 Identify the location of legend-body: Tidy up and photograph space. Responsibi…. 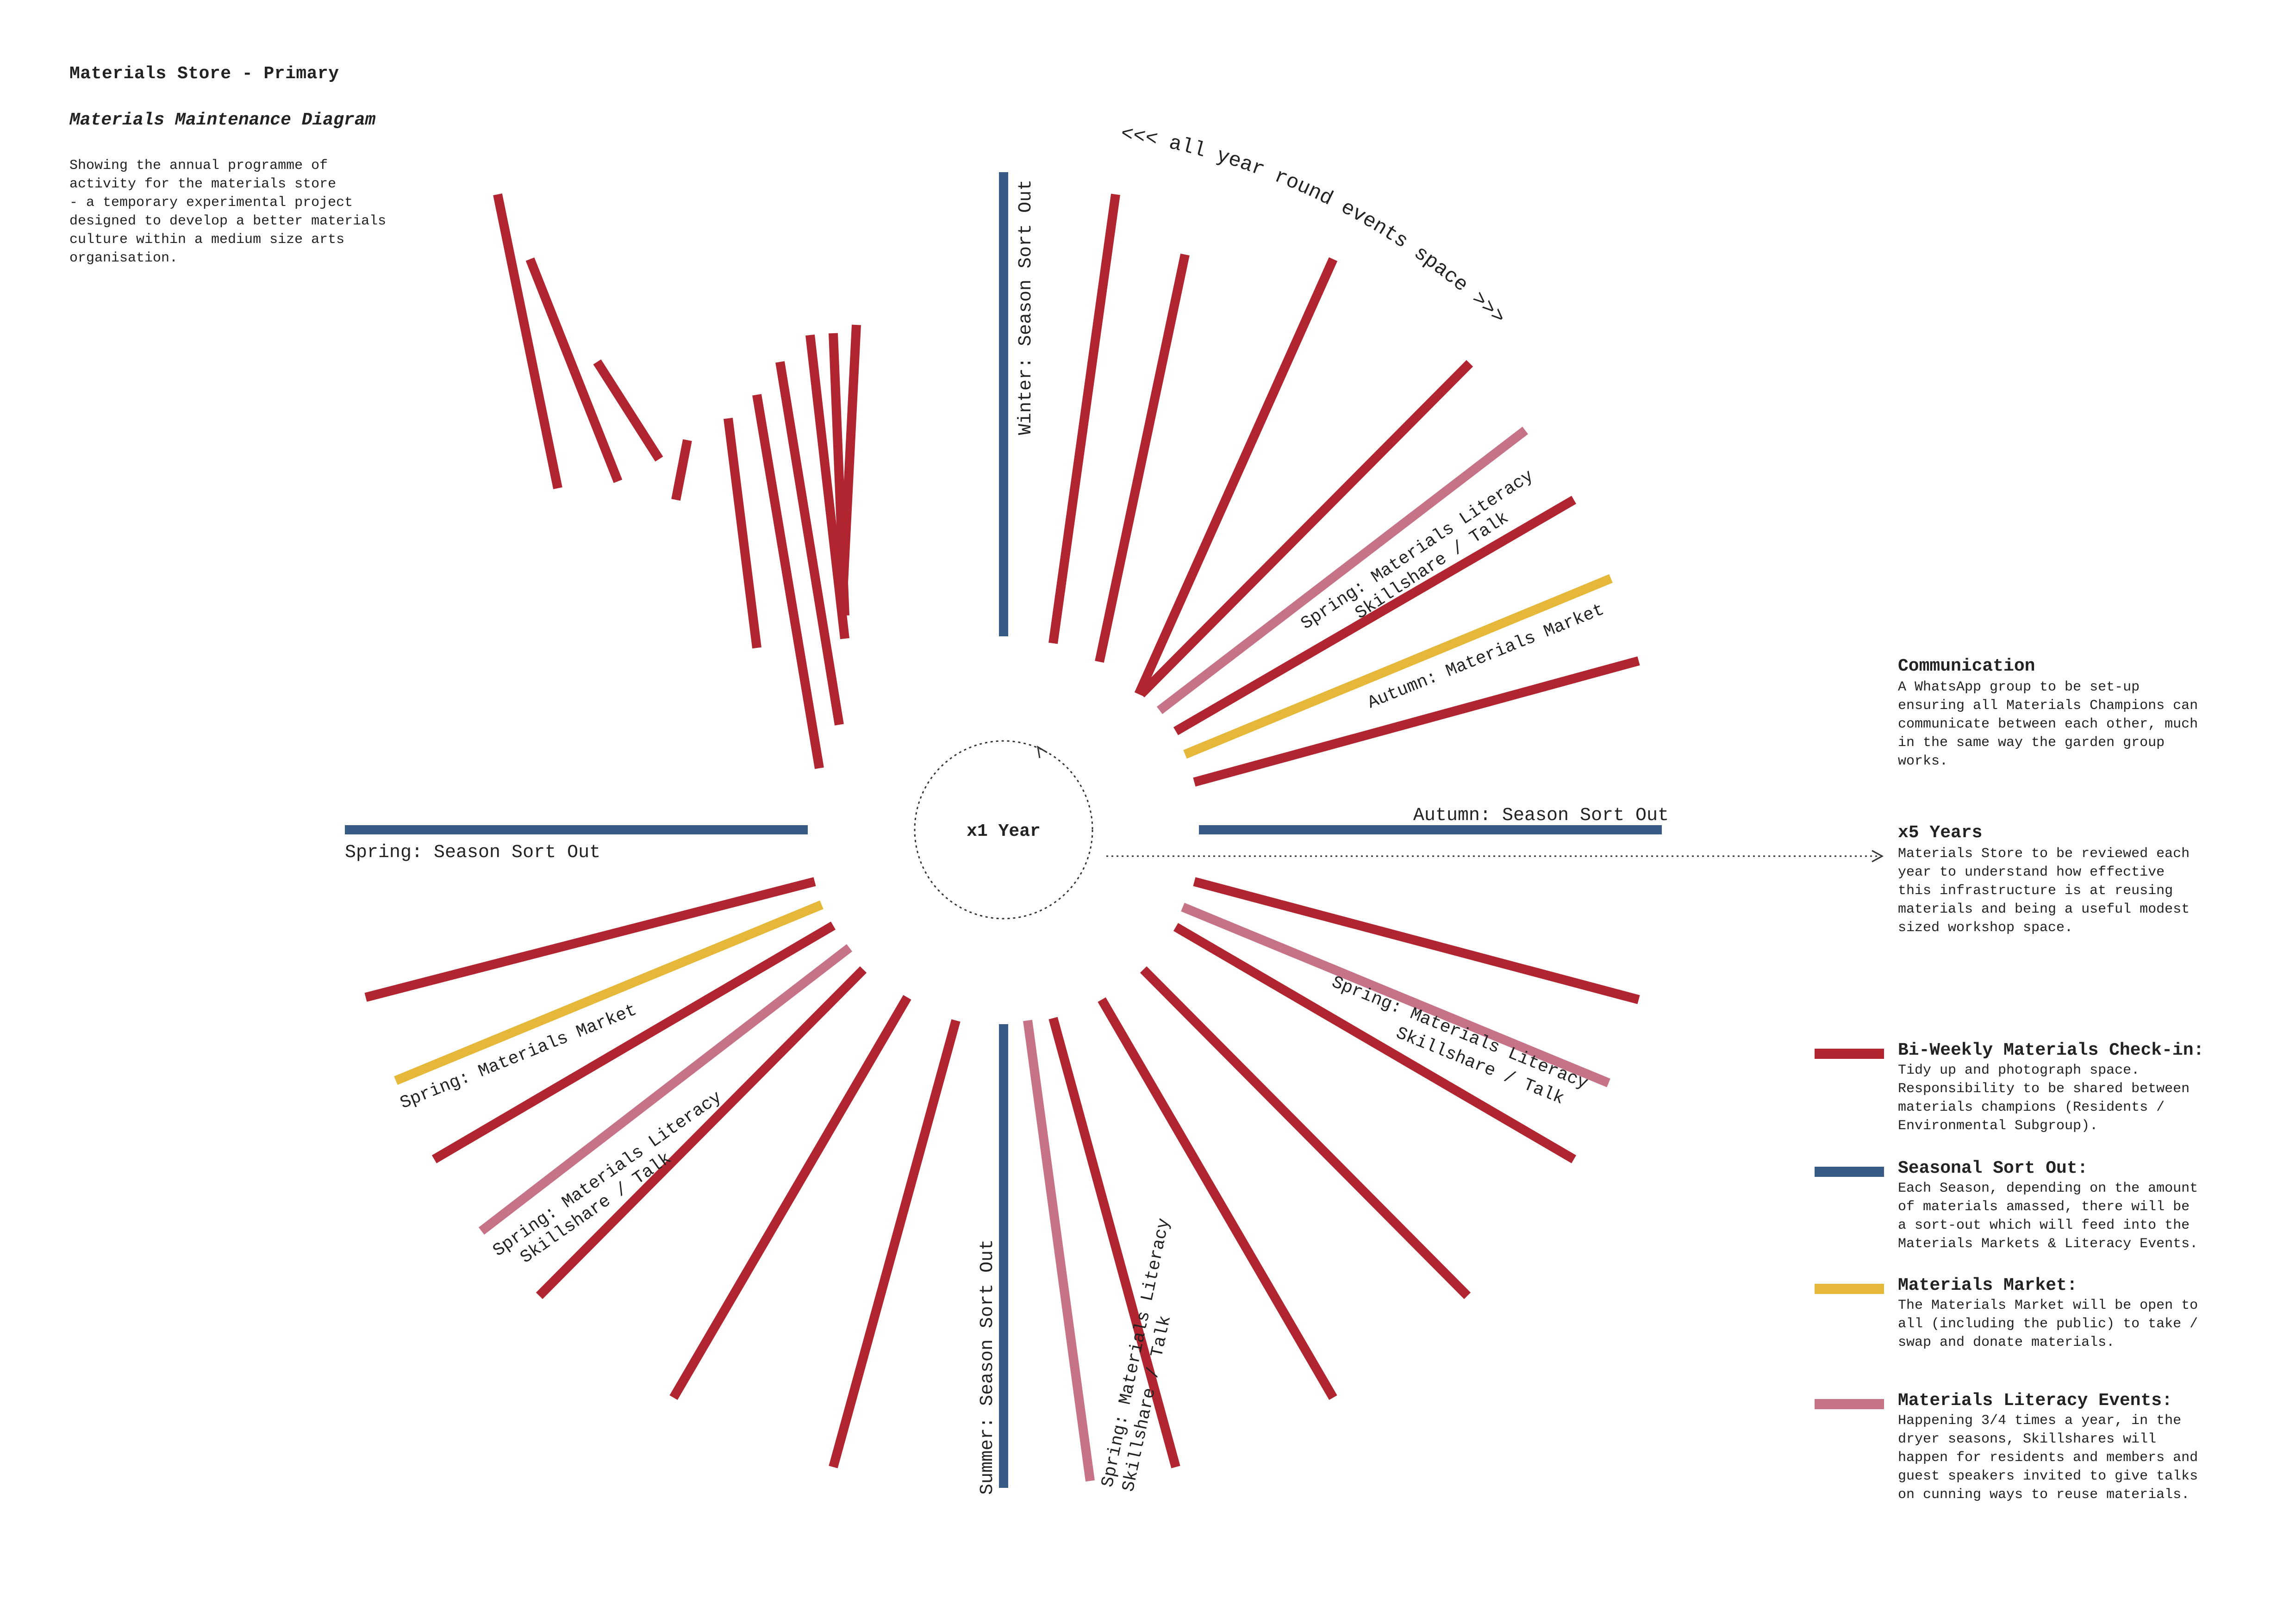
(2044, 1098).